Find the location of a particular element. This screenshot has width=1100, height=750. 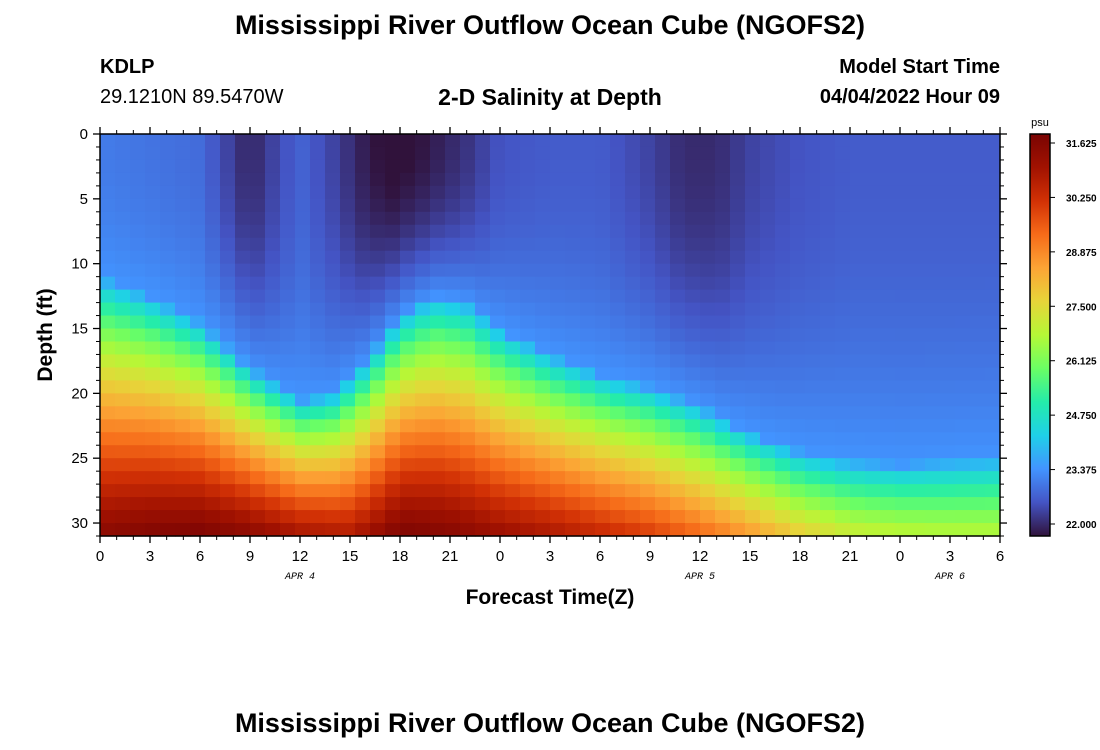

y-axis-label: Depth (ft) is located at coordinates (45, 334).